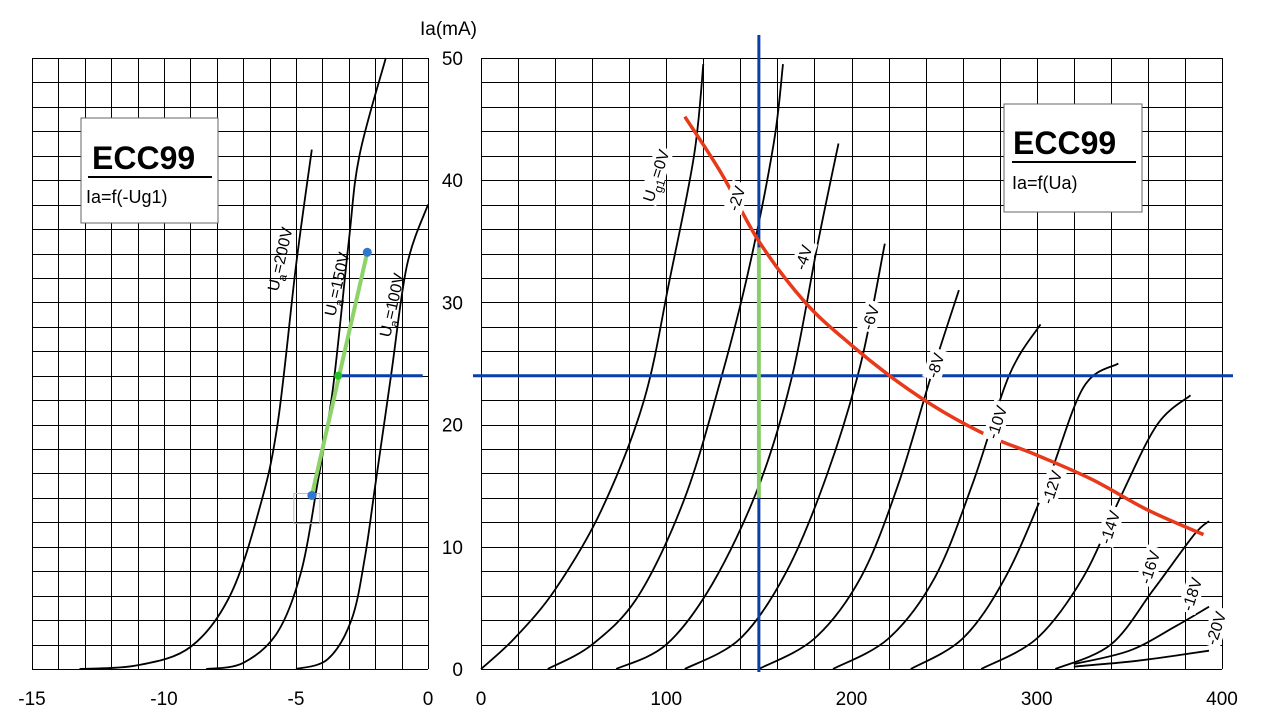 This screenshot has height=716, width=1274. Describe the element at coordinates (296, 699) in the screenshot. I see `x-tick-label: -5` at that location.